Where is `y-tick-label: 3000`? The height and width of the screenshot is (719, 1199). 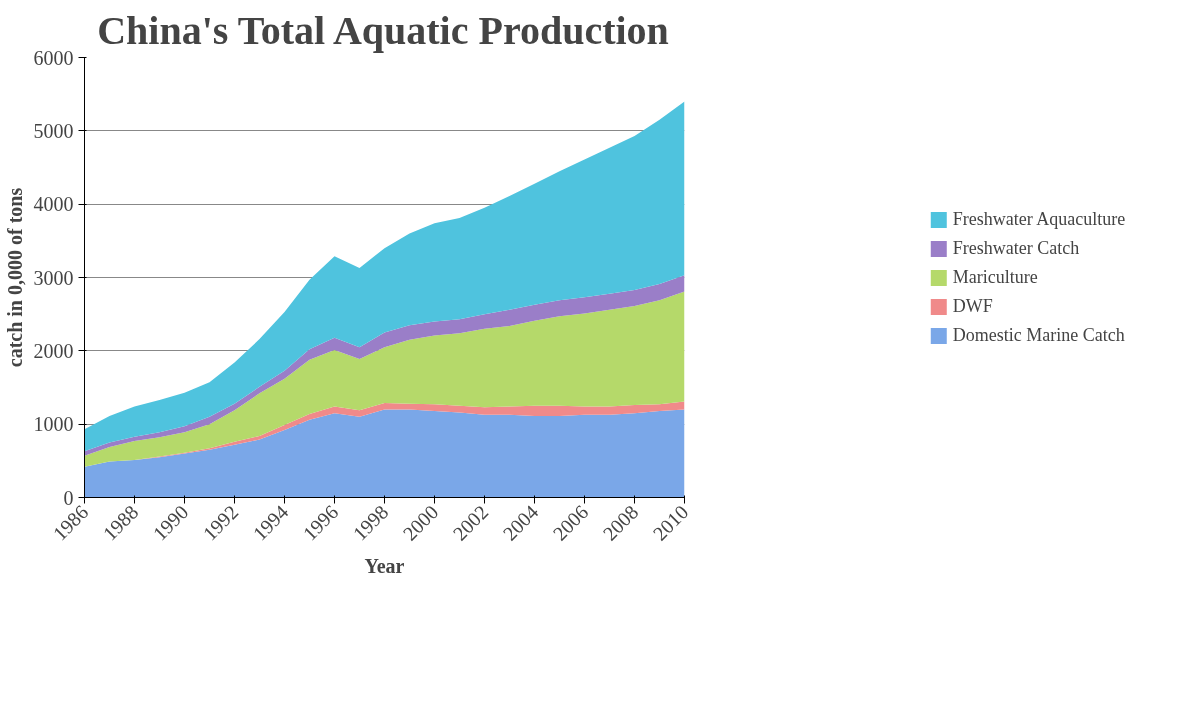
y-tick-label: 3000 is located at coordinates (53, 277).